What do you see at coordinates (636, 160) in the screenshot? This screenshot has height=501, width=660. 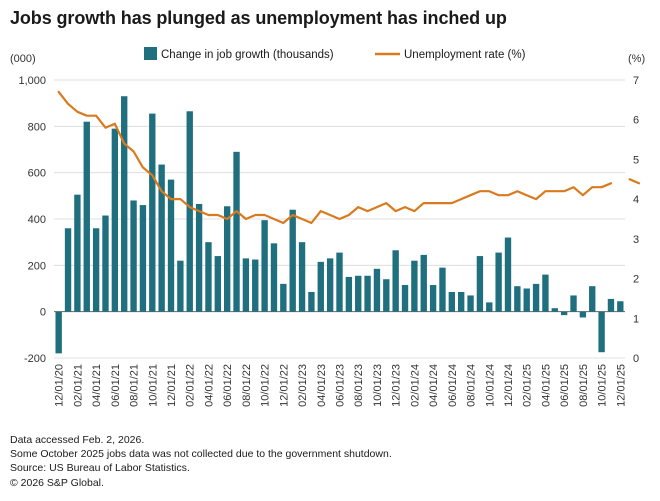 I see `right-tick-label: 5` at bounding box center [636, 160].